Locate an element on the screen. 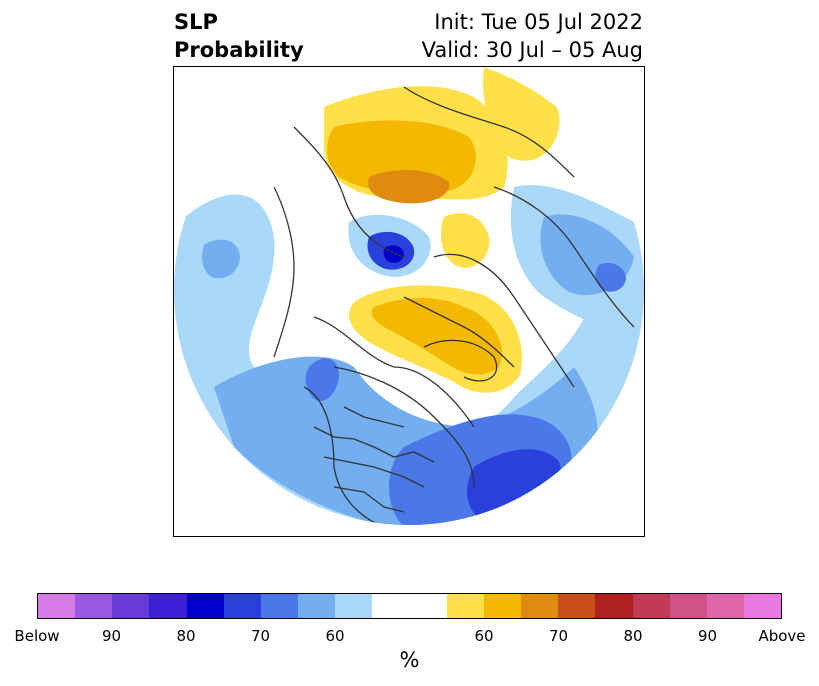 The height and width of the screenshot is (686, 819). title-variable: SLP is located at coordinates (196, 22).